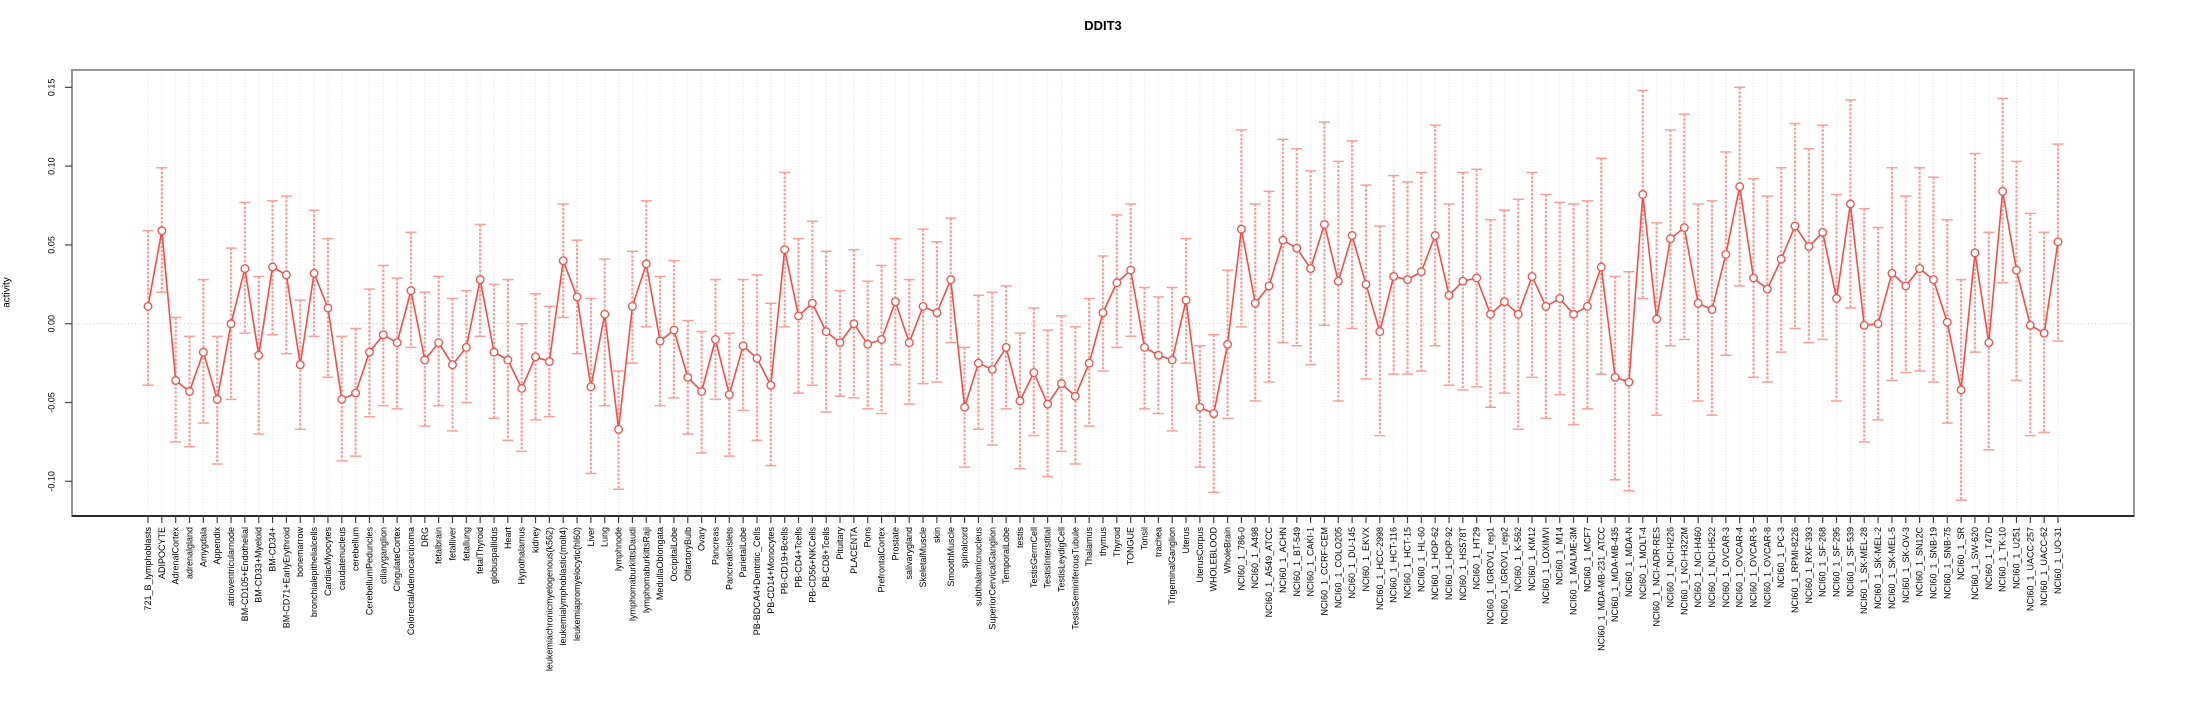 The height and width of the screenshot is (720, 2205). Describe the element at coordinates (1601, 589) in the screenshot. I see `x-tick-label: NCI60_1_MDA-MB-231_ATCC` at that location.